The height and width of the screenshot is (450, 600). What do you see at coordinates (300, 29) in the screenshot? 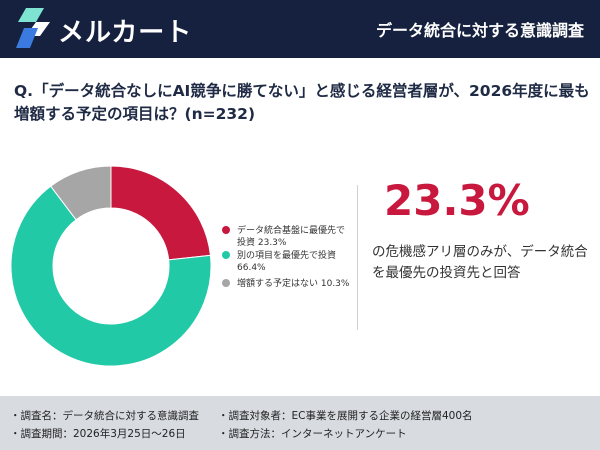
I see `header-bar: メルカート データ統合に対する意識調査` at bounding box center [300, 29].